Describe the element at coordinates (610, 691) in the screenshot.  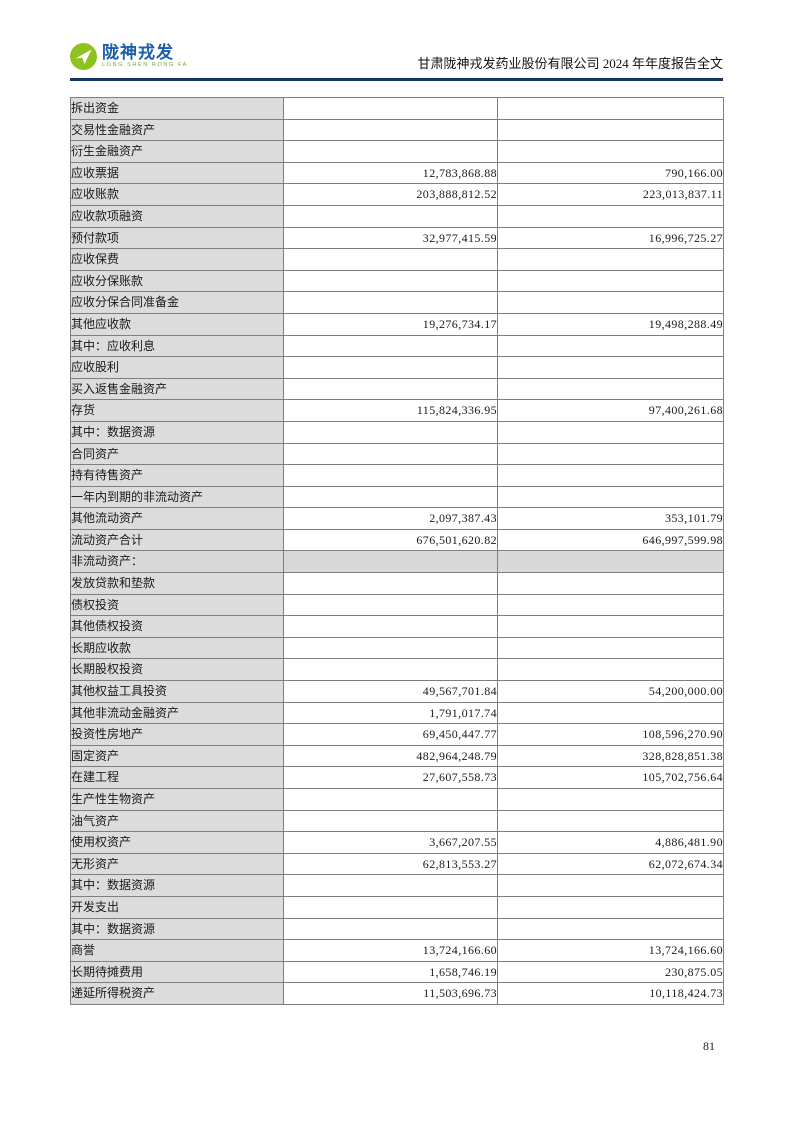
I see `row-value-prior-period: 54,200,000.00` at that location.